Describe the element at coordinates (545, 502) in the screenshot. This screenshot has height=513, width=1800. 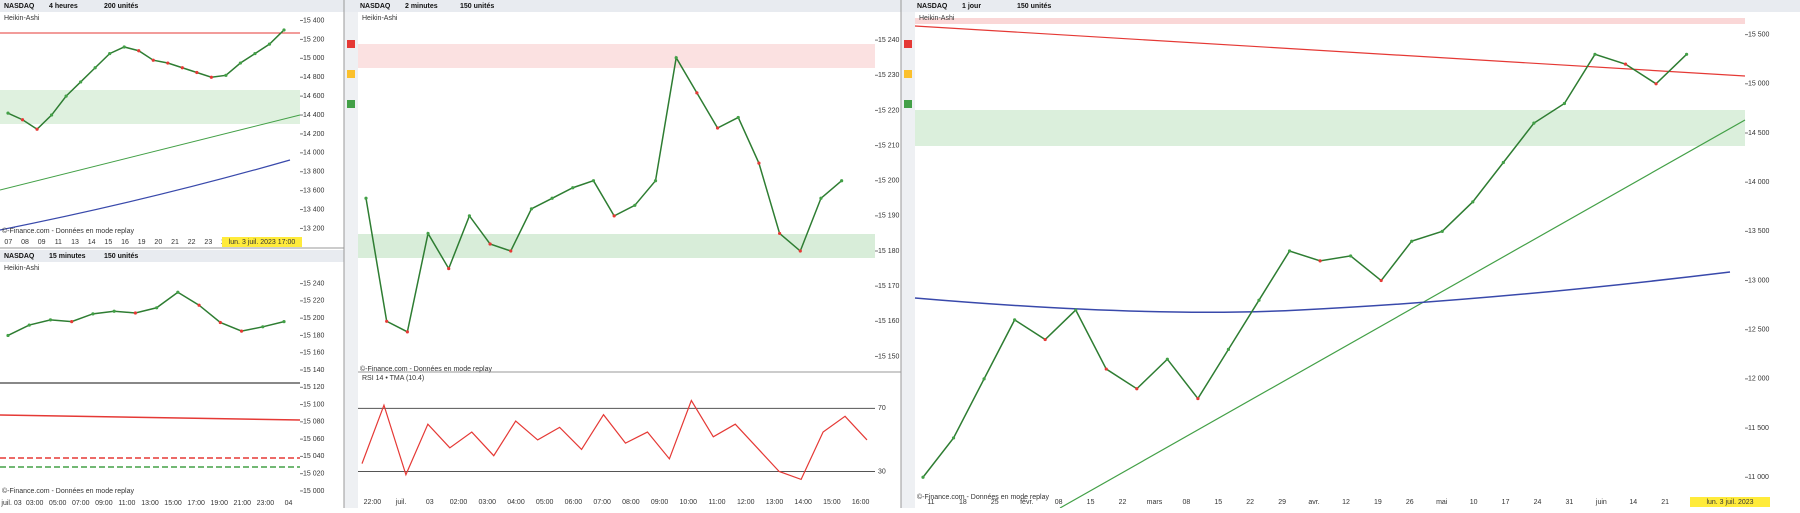
I see `x-tick-label: 05:00` at that location.